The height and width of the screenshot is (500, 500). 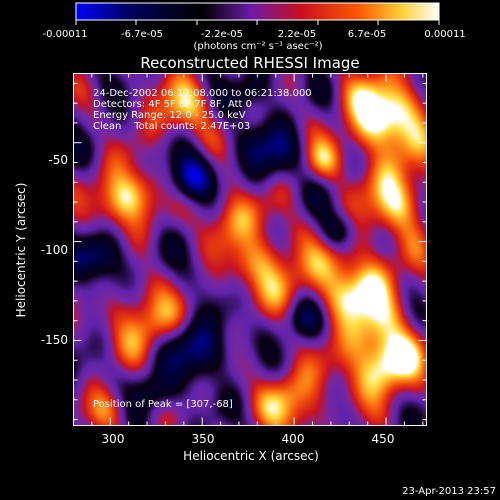 What do you see at coordinates (58, 160) in the screenshot?
I see `y-tick-label: -50` at bounding box center [58, 160].